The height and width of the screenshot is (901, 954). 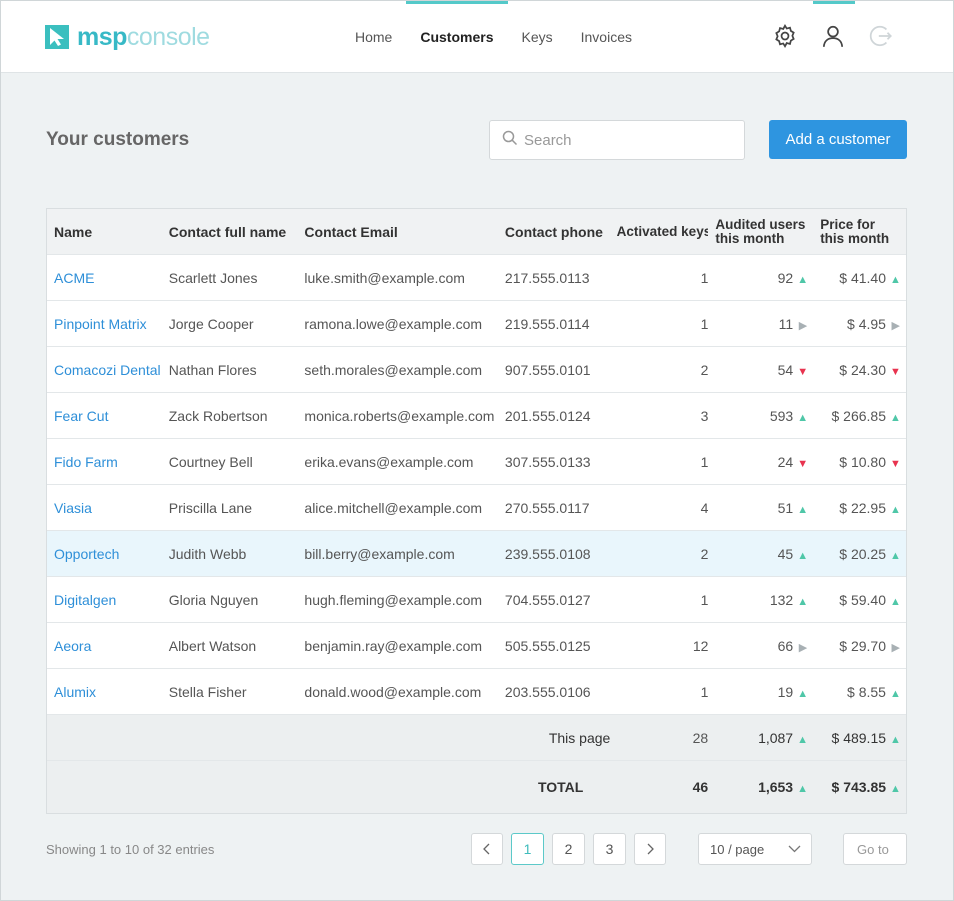 I want to click on audited-users-value: 51, so click(x=785, y=507).